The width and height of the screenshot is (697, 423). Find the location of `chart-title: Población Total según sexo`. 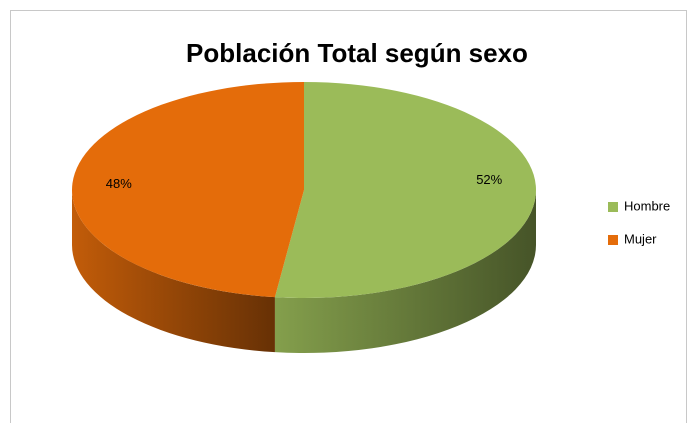

chart-title: Población Total según sexo is located at coordinates (357, 53).